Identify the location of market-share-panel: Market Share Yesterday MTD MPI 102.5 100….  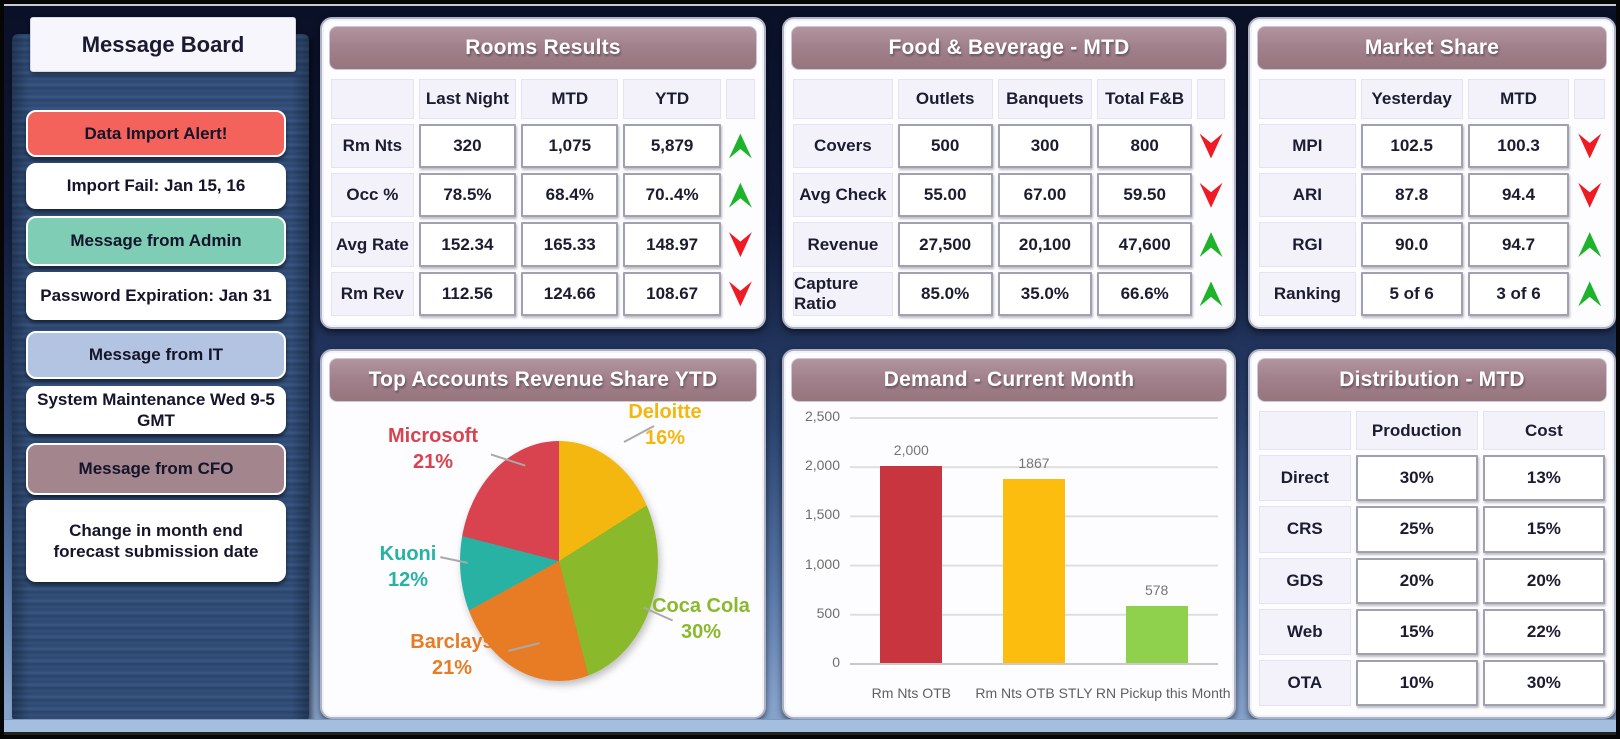
(1432, 173).